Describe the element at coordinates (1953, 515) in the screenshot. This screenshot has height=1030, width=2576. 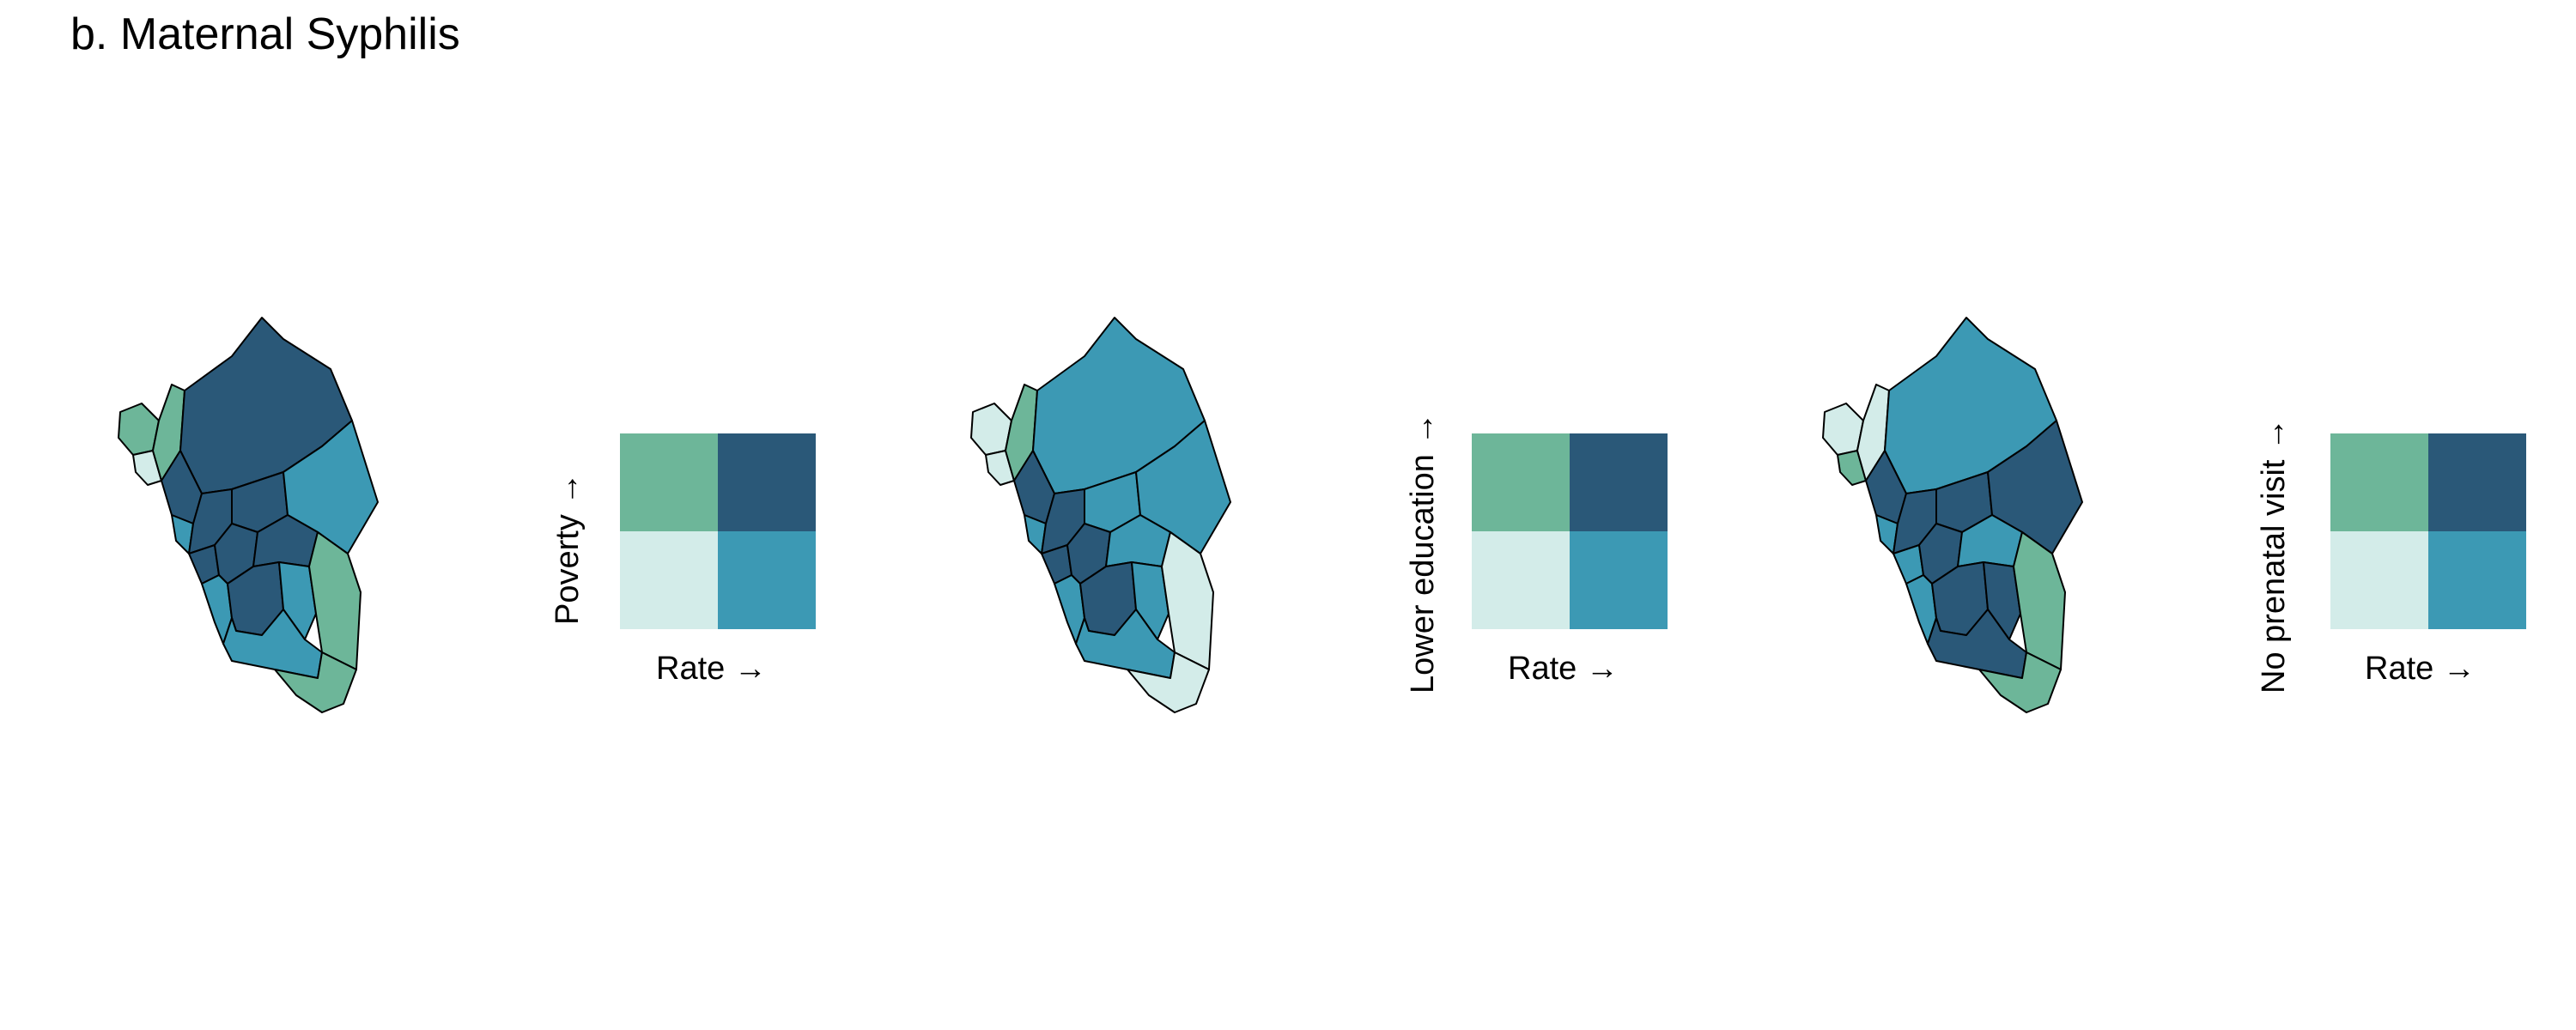
I see `map-prenatal` at that location.